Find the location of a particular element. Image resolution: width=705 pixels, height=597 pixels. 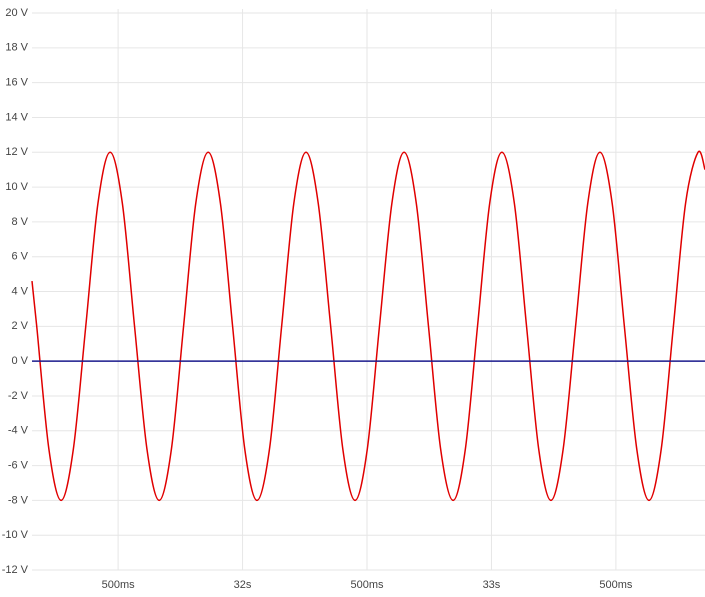

y-tick-label: 0 V is located at coordinates (19, 361).